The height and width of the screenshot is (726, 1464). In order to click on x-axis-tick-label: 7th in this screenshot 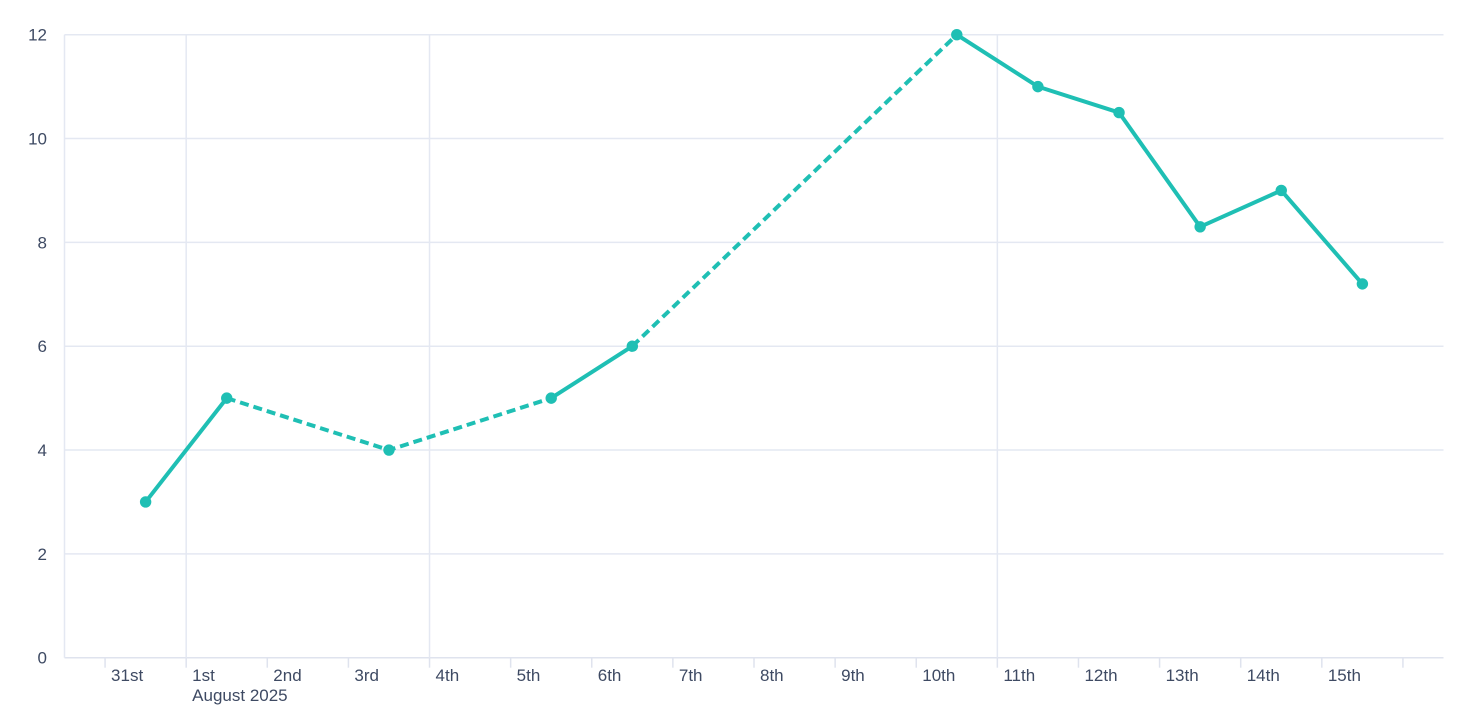, I will do `click(691, 675)`.